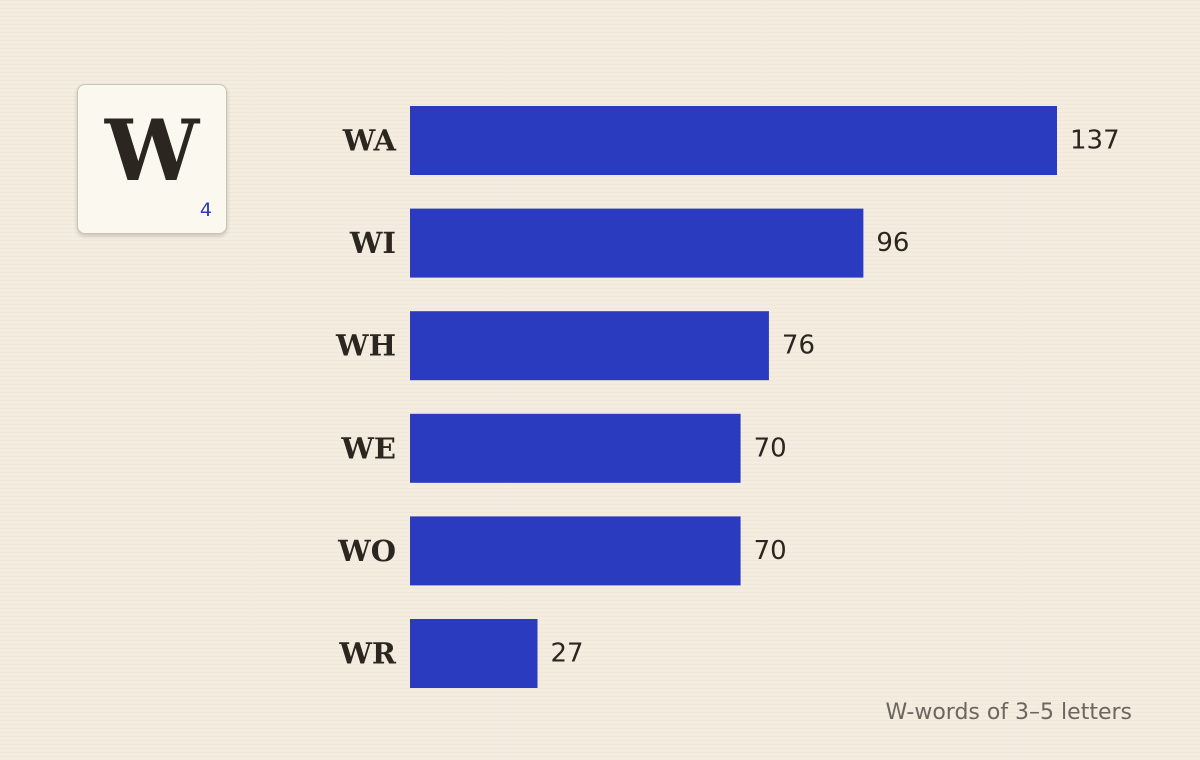 The height and width of the screenshot is (760, 1200). What do you see at coordinates (770, 551) in the screenshot?
I see `value-label-wo: 70` at bounding box center [770, 551].